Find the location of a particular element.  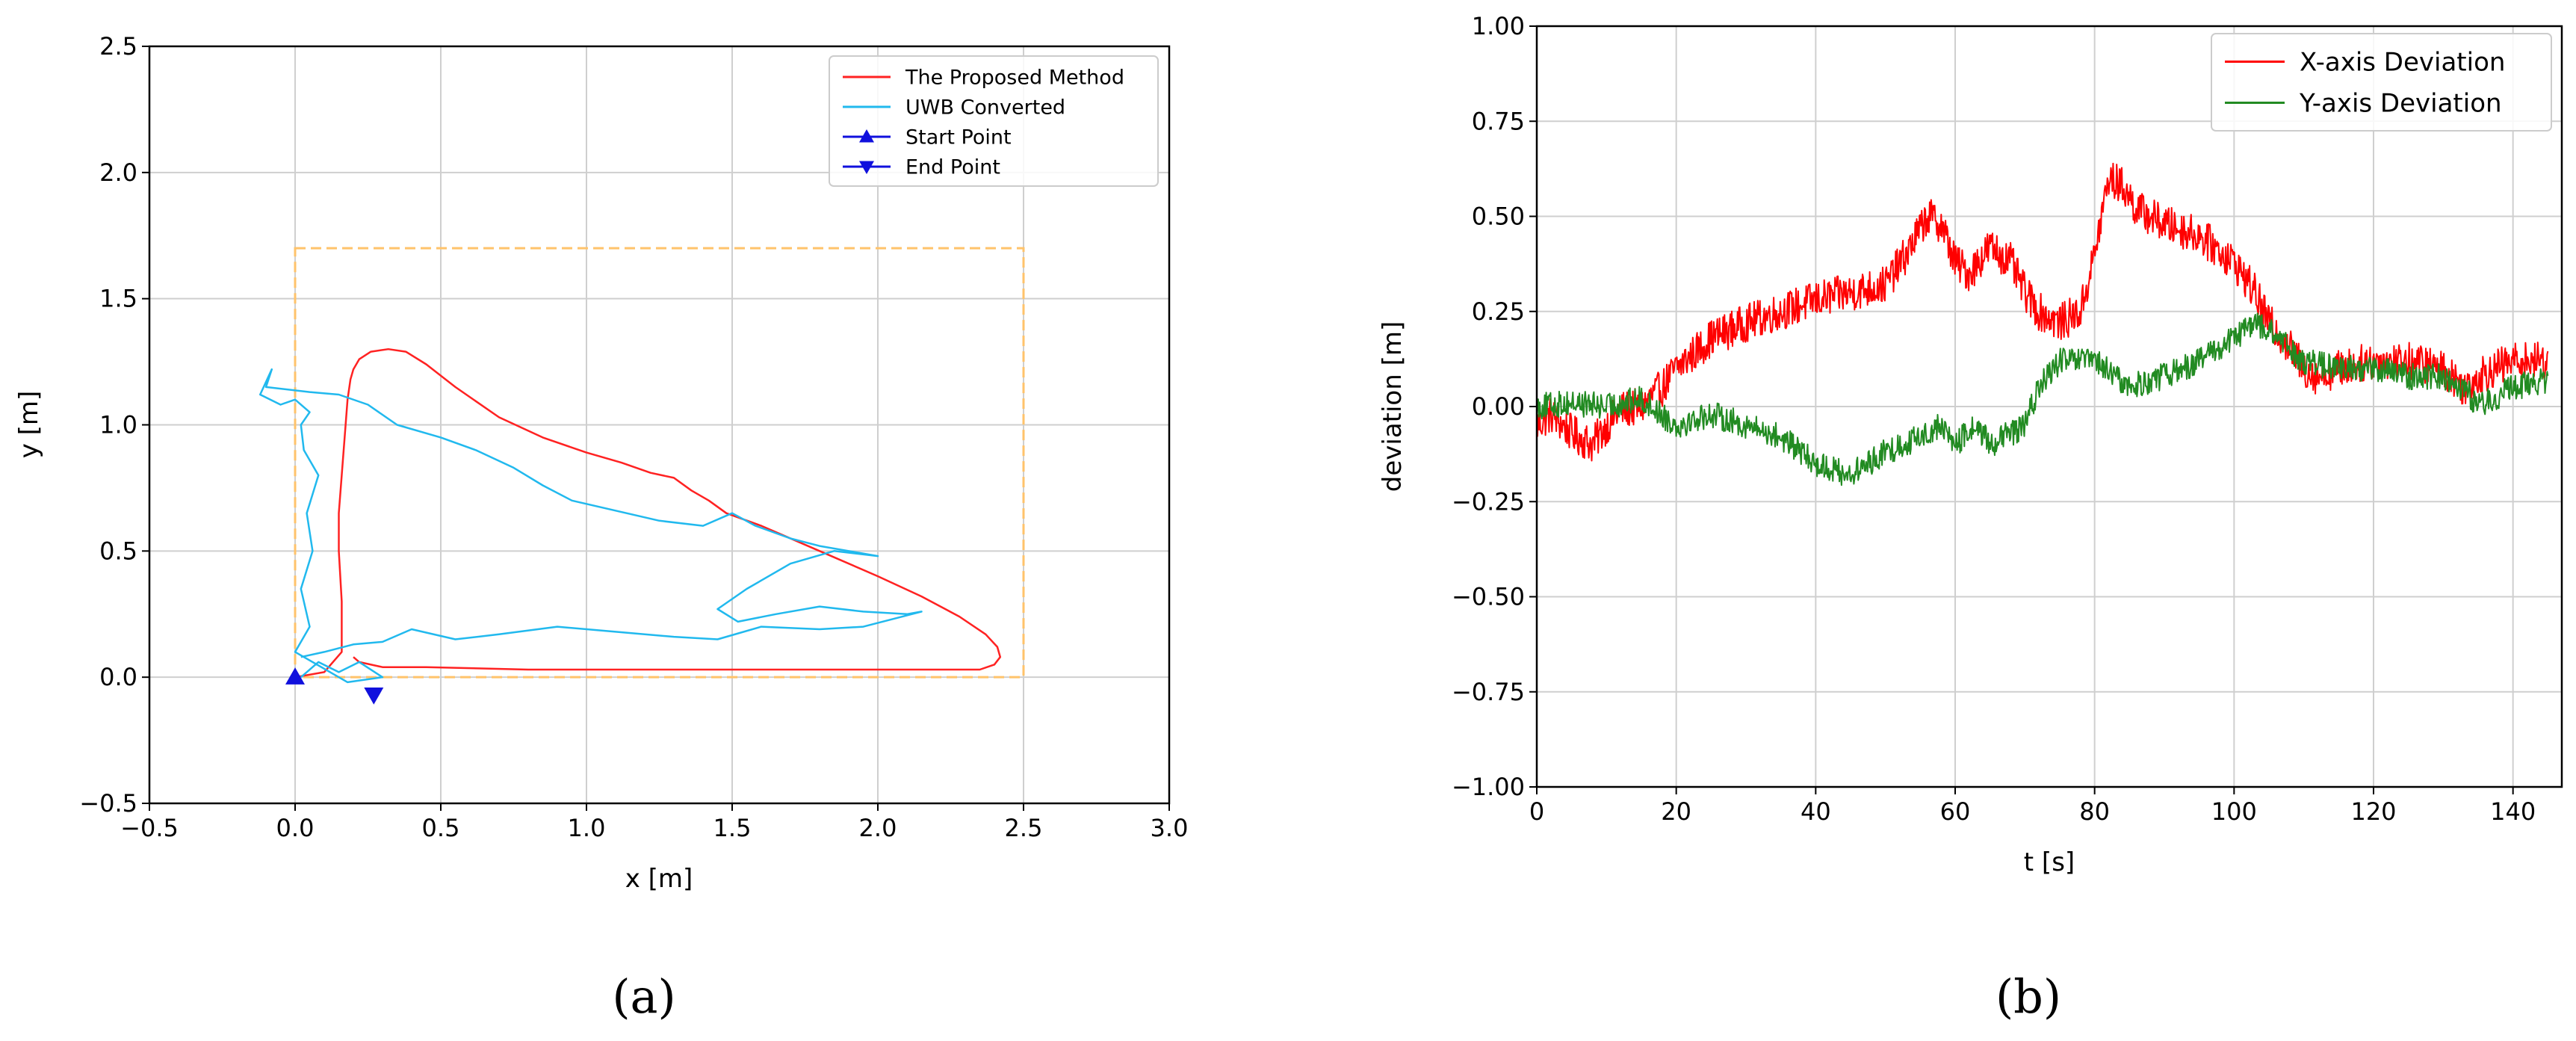

y-tick-label: 0.0 is located at coordinates (118, 677).